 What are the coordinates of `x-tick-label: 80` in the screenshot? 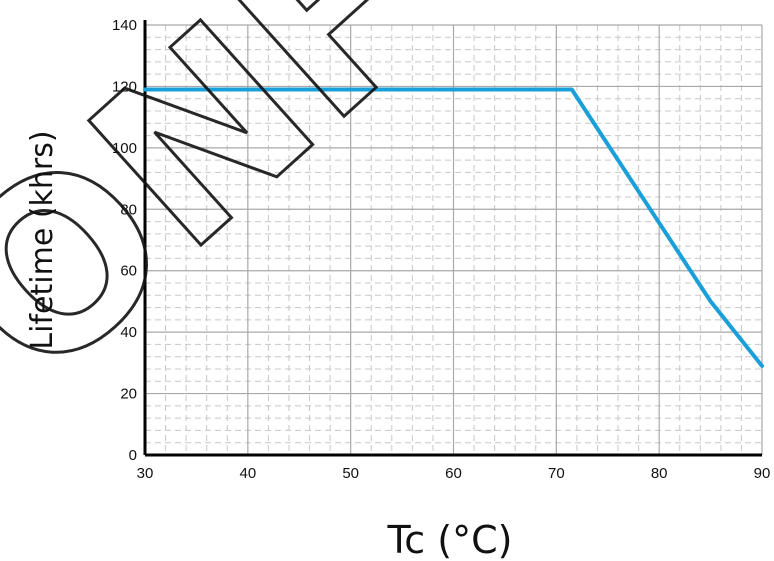 It's located at (659, 473).